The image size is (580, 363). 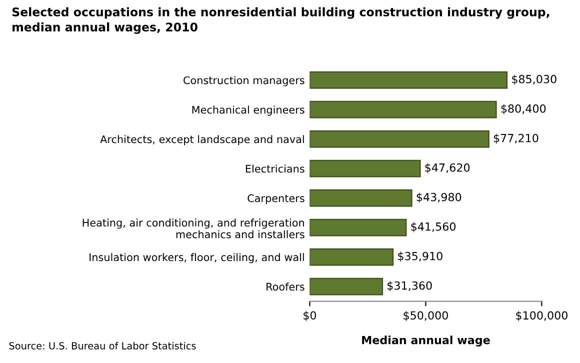 I want to click on y-tick-label: Mechanical engineers, so click(x=248, y=111).